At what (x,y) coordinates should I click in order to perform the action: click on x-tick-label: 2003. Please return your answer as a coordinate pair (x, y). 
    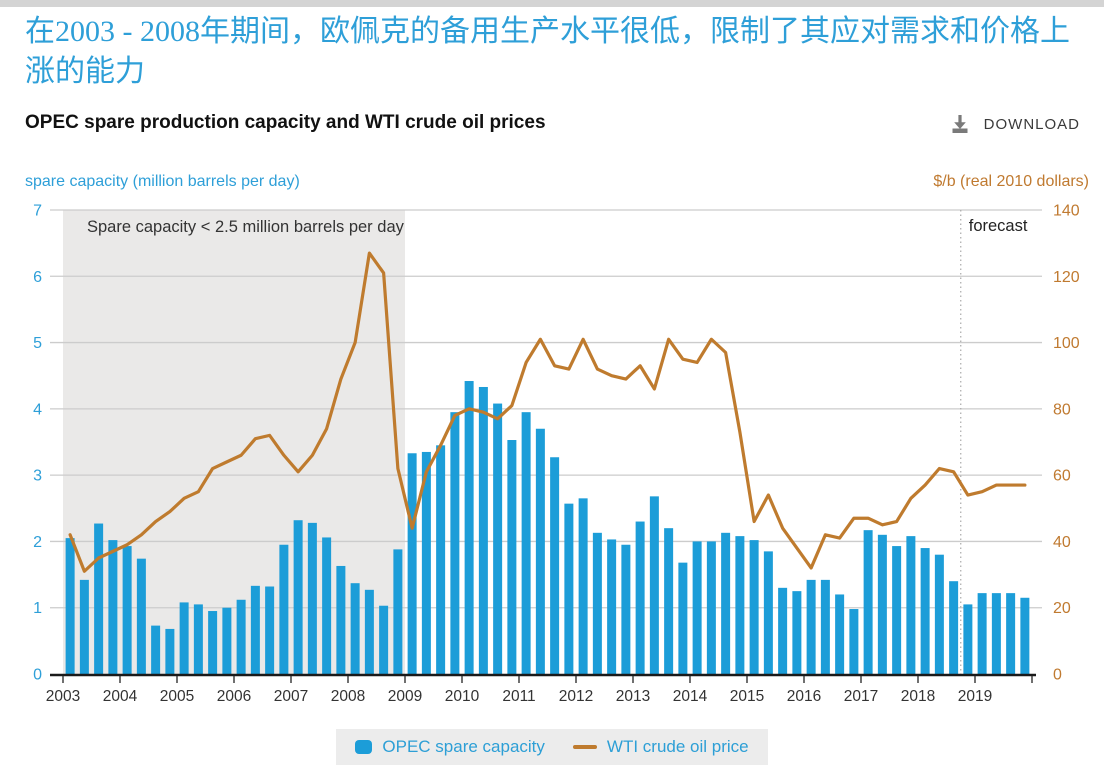
    Looking at the image, I should click on (63, 696).